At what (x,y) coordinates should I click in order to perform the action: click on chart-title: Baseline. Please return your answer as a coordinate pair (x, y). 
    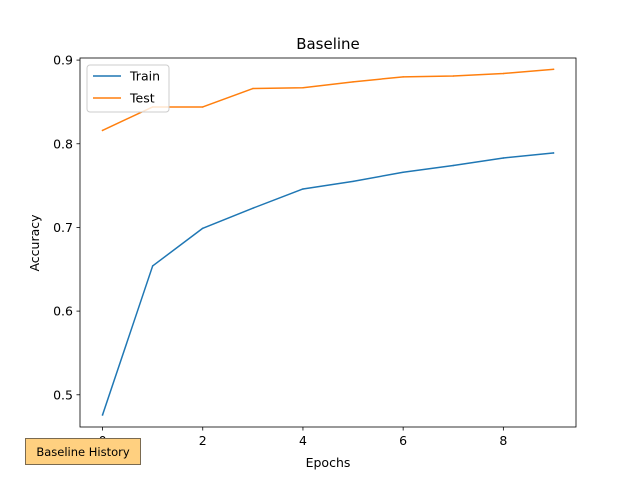
    Looking at the image, I should click on (328, 44).